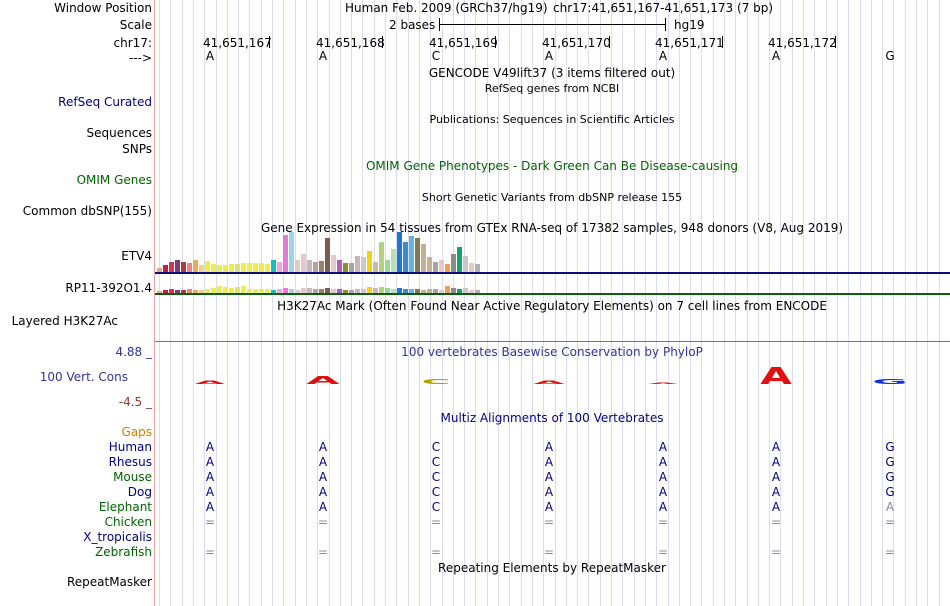  What do you see at coordinates (552, 568) in the screenshot?
I see `repeatmasker-track-title: Repeating Elements by RepeatMasker` at bounding box center [552, 568].